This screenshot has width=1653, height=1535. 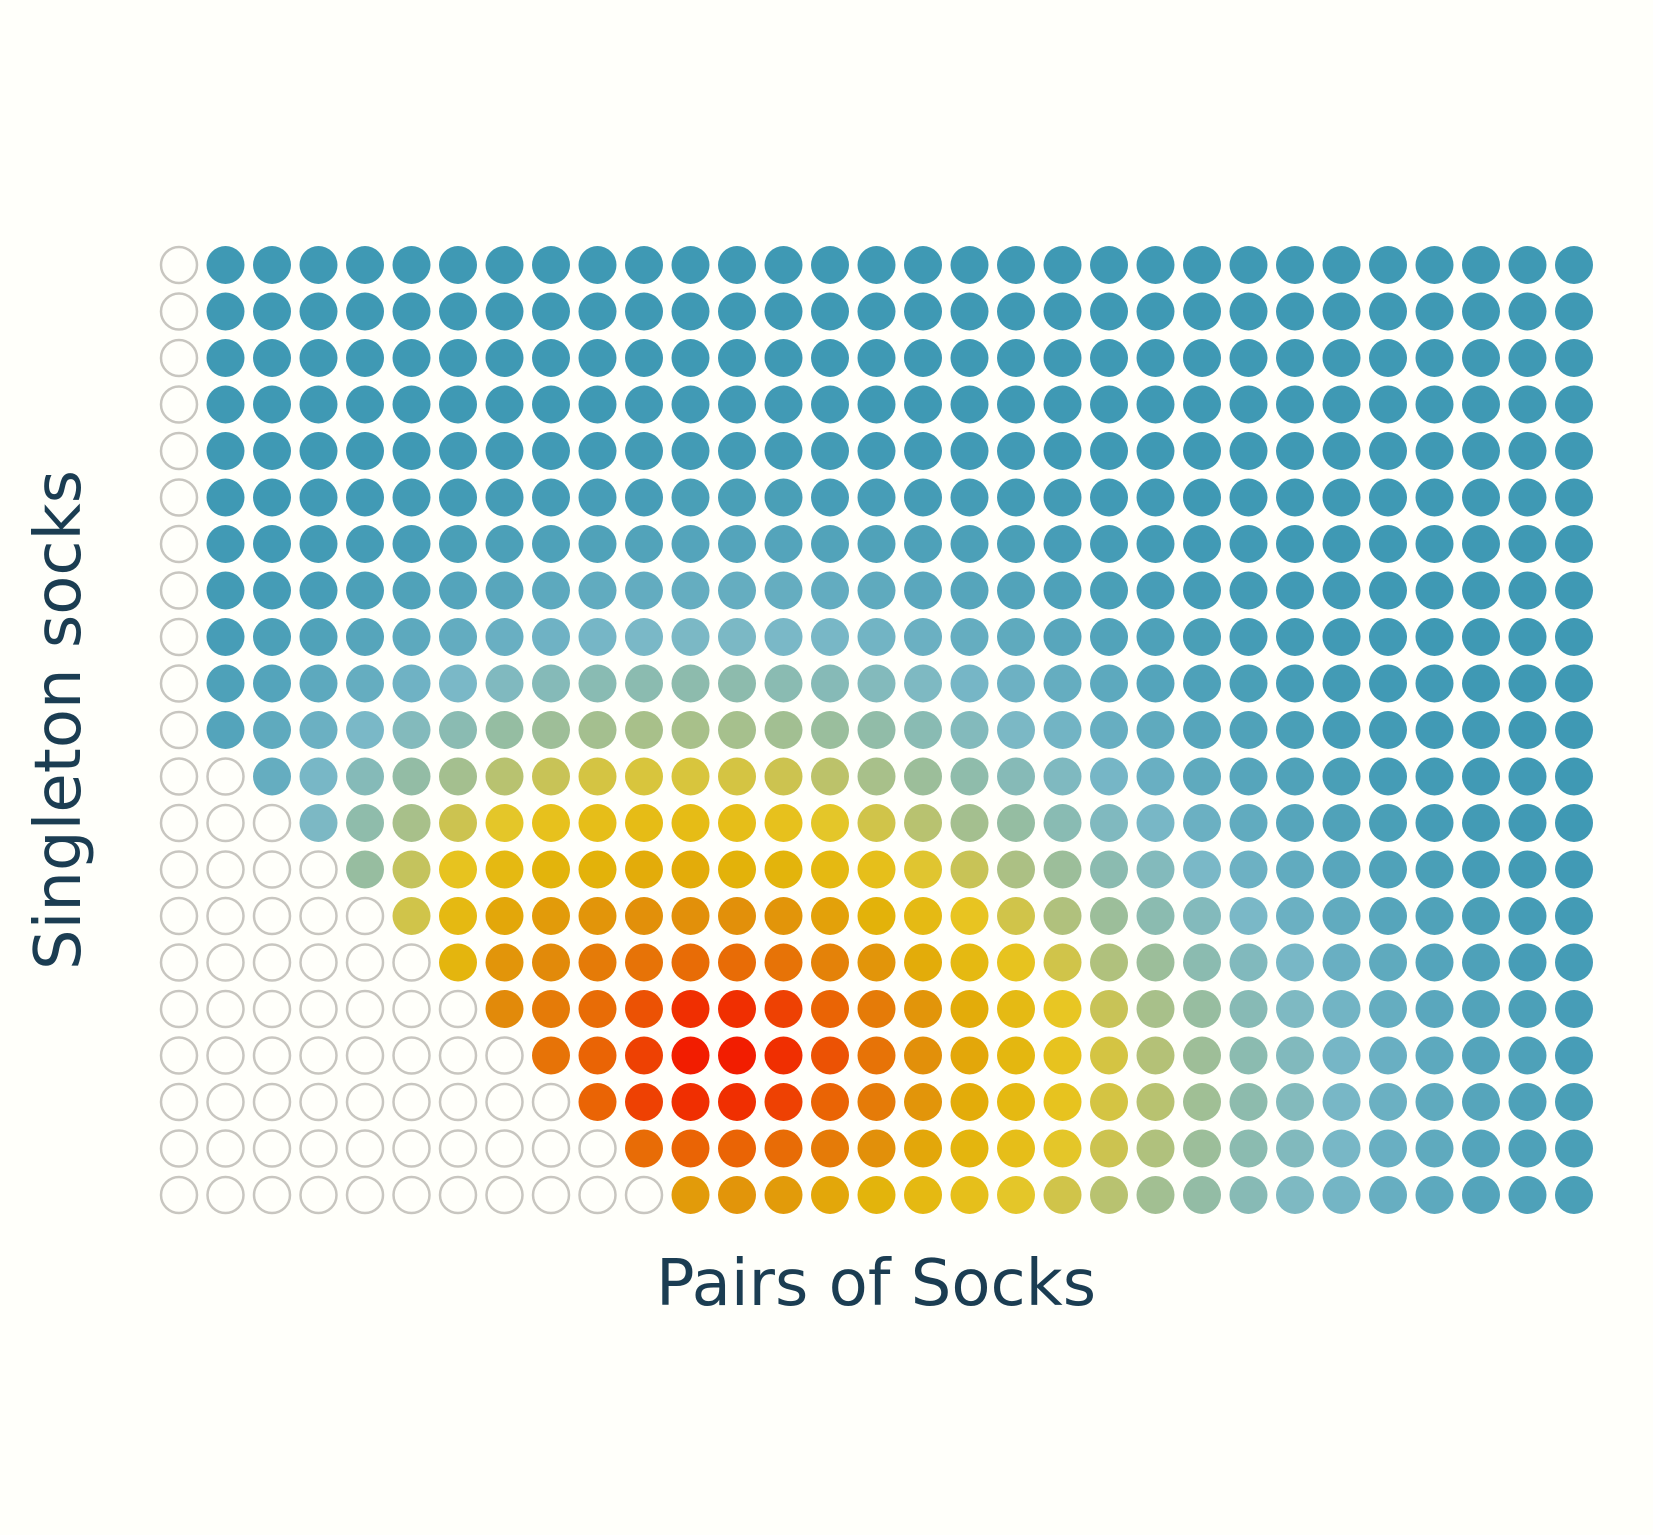 I want to click on x-axis-label: Pairs of Socks, so click(x=876, y=1284).